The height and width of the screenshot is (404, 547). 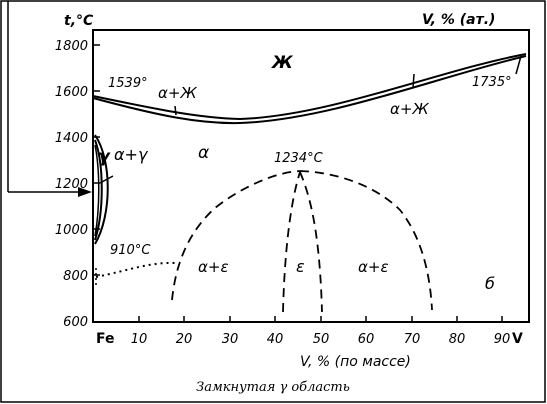 What do you see at coordinates (413, 81) in the screenshot?
I see `tie-mark-right` at bounding box center [413, 81].